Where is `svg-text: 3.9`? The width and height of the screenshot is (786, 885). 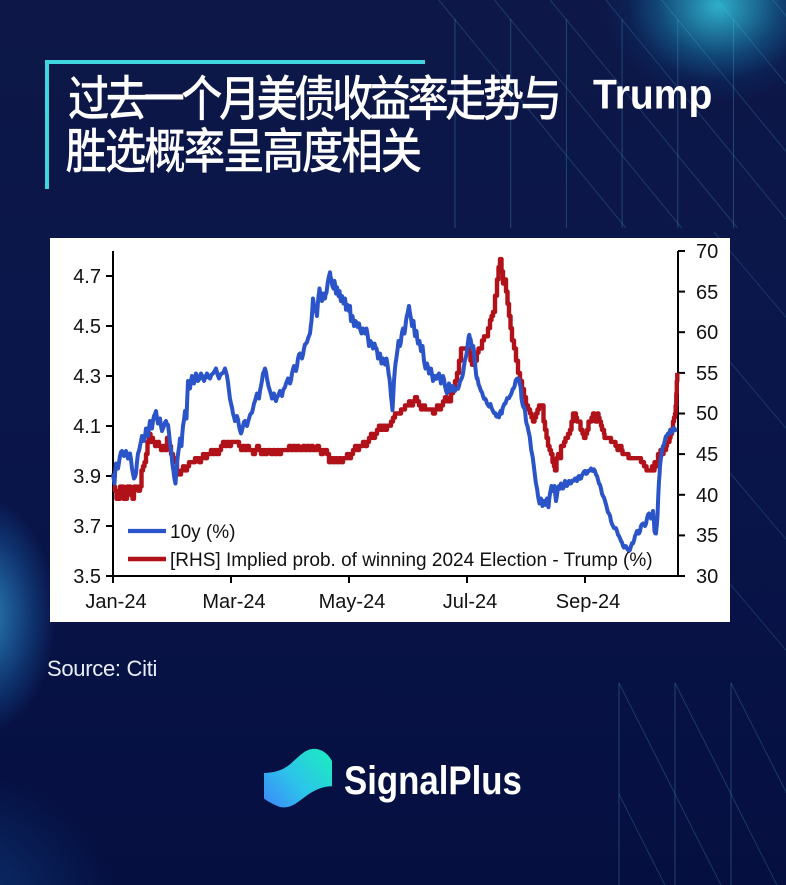
svg-text: 3.9 is located at coordinates (87, 477).